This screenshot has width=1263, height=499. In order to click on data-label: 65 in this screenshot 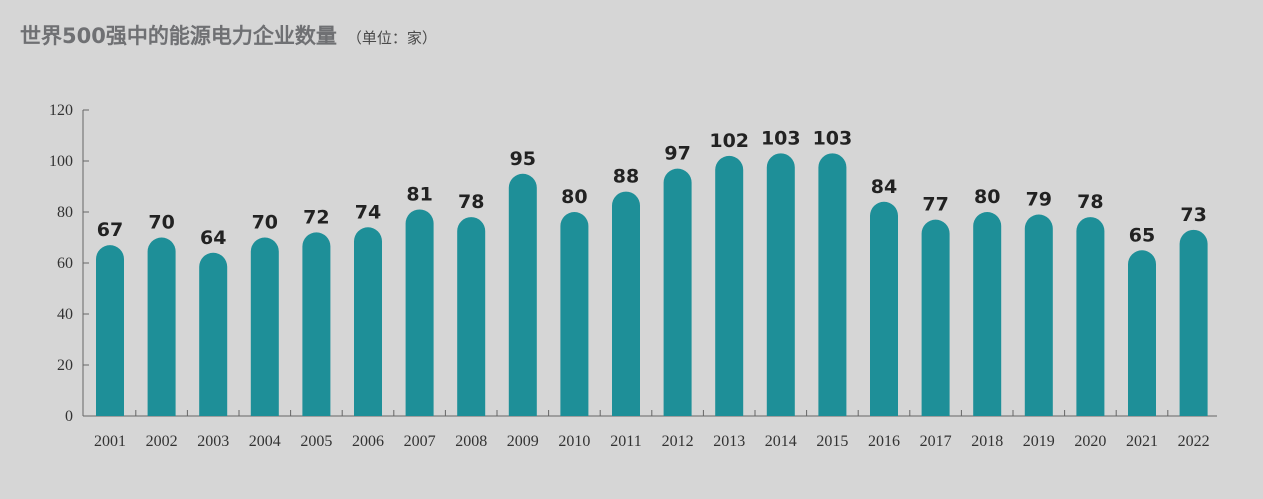, I will do `click(1142, 235)`.